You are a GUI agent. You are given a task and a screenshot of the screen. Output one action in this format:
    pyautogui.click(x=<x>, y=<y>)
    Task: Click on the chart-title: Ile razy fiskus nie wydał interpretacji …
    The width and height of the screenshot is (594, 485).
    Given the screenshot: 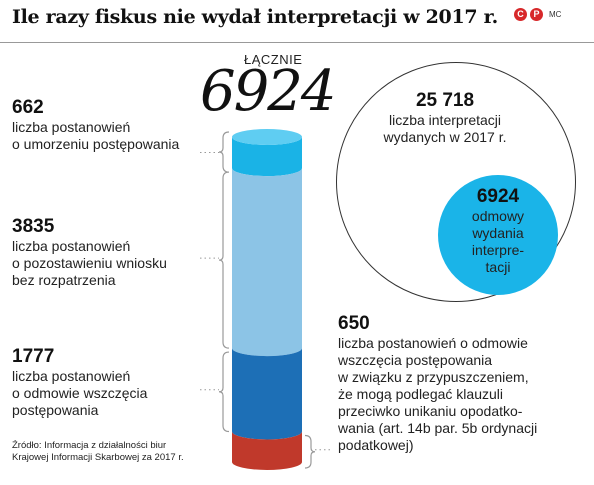 What is the action you would take?
    pyautogui.click(x=255, y=17)
    